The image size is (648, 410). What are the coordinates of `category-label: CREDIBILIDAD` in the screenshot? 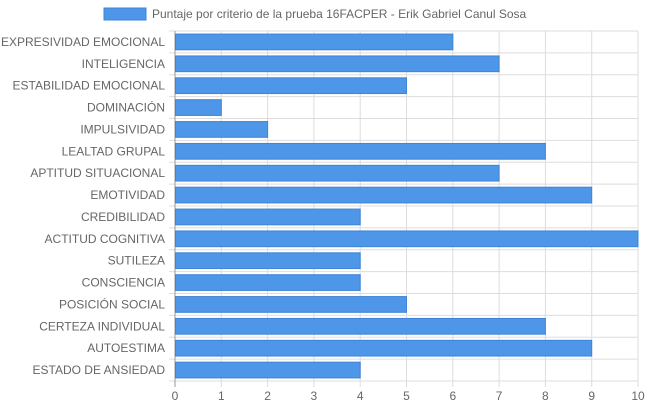 It's located at (123, 217).